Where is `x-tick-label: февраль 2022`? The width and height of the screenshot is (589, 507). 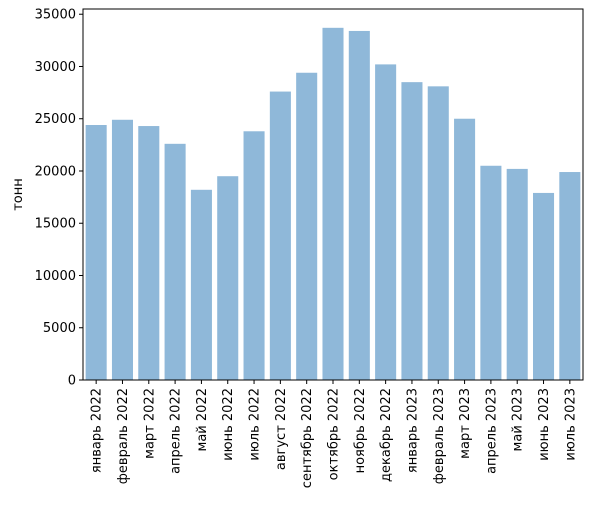 x-tick-label: февраль 2022 is located at coordinates (123, 436).